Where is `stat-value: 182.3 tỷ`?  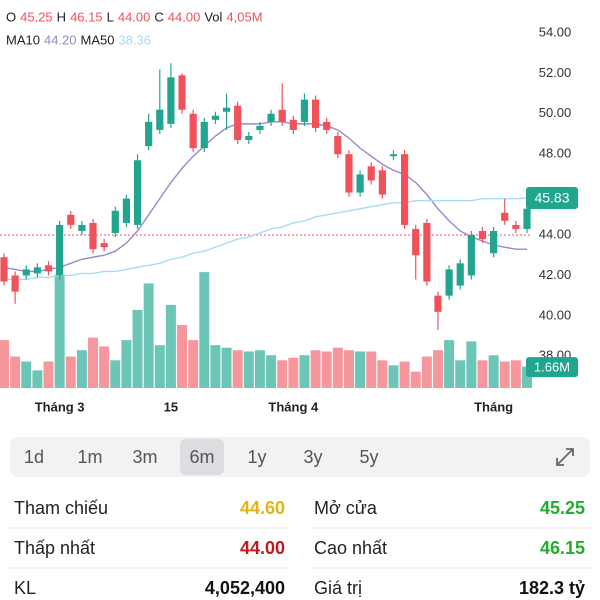 stat-value: 182.3 tỷ is located at coordinates (552, 588).